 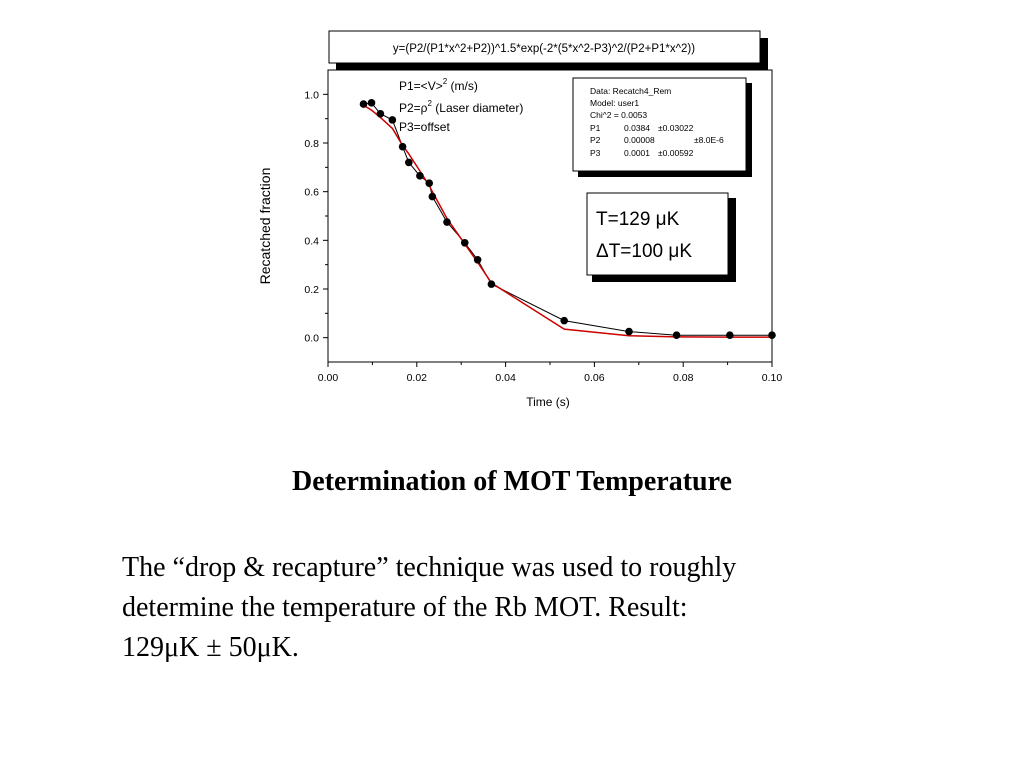 What do you see at coordinates (595, 153) in the screenshot?
I see `fit-p3-name: P3` at bounding box center [595, 153].